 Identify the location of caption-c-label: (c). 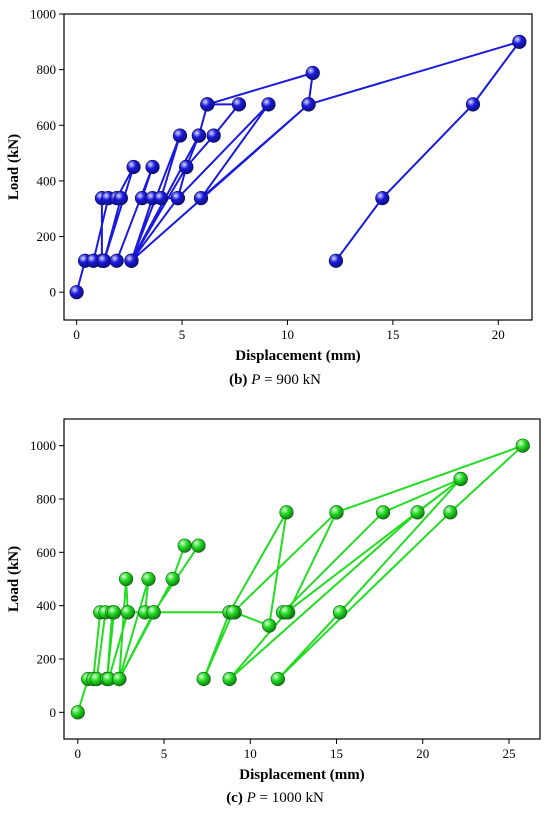
(234, 798).